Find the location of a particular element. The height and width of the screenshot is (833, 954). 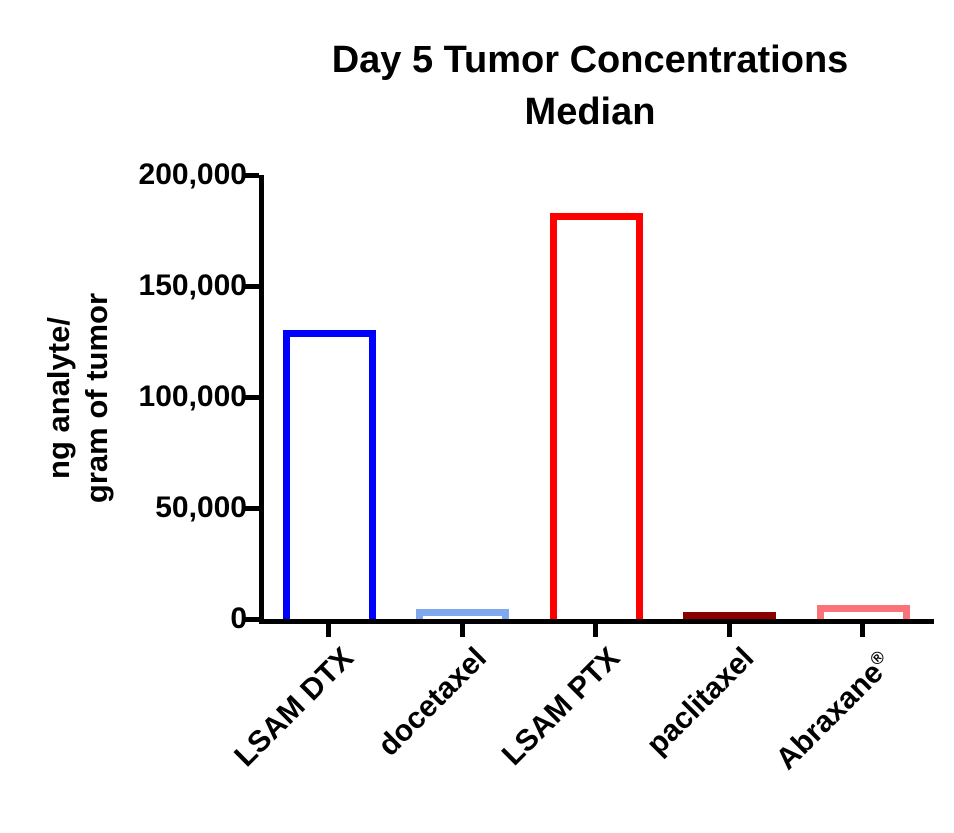

x-axis-category-label-docetaxel: docetaxel is located at coordinates (432, 702).